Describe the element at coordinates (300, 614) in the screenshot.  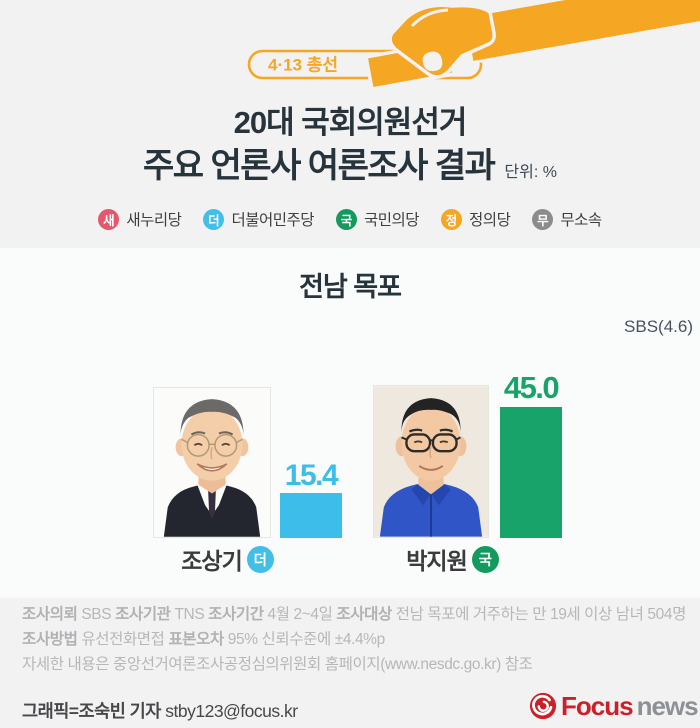
I see `note-text: 4월 2~4일` at that location.